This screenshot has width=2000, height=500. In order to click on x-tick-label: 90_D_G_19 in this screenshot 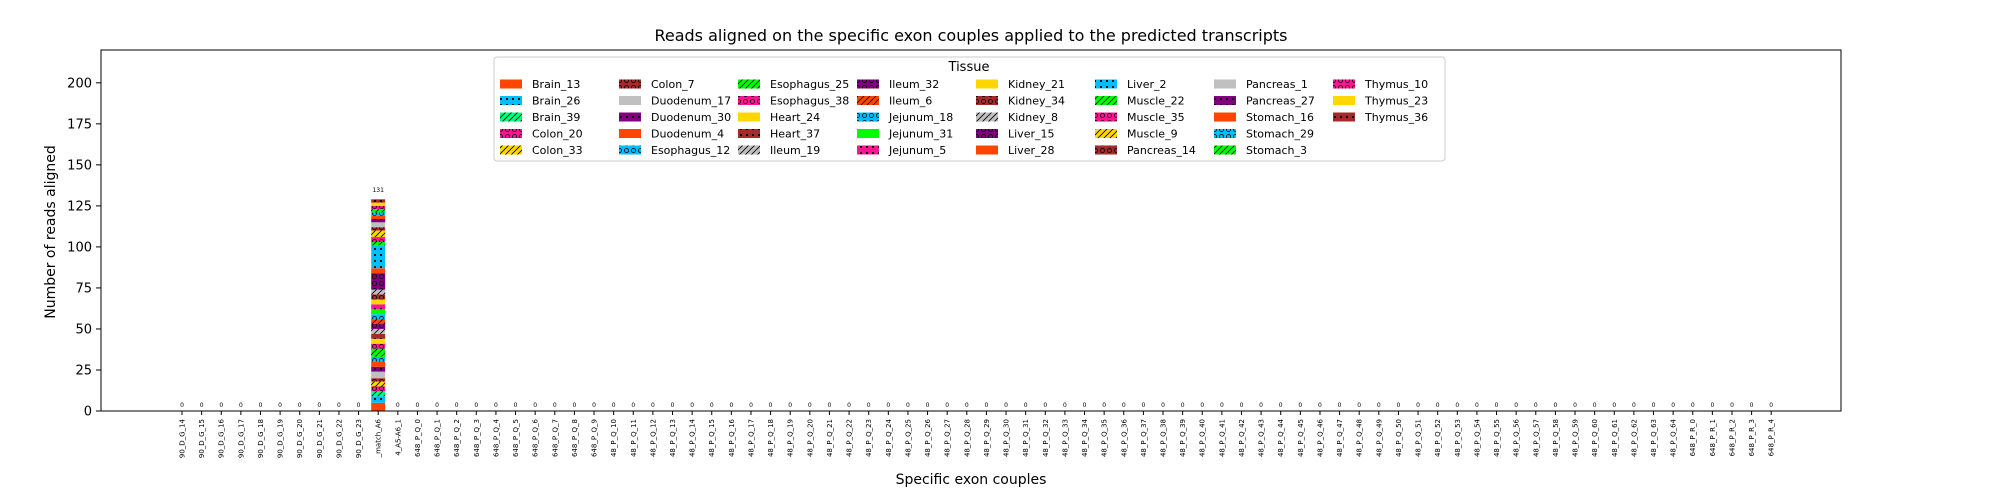, I will do `click(281, 438)`.